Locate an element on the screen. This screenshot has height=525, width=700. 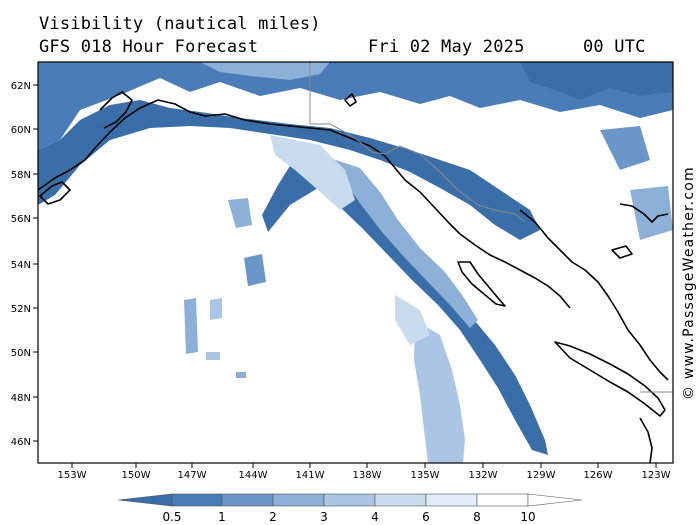
low-vis-plume-light is located at coordinates (404, 243).